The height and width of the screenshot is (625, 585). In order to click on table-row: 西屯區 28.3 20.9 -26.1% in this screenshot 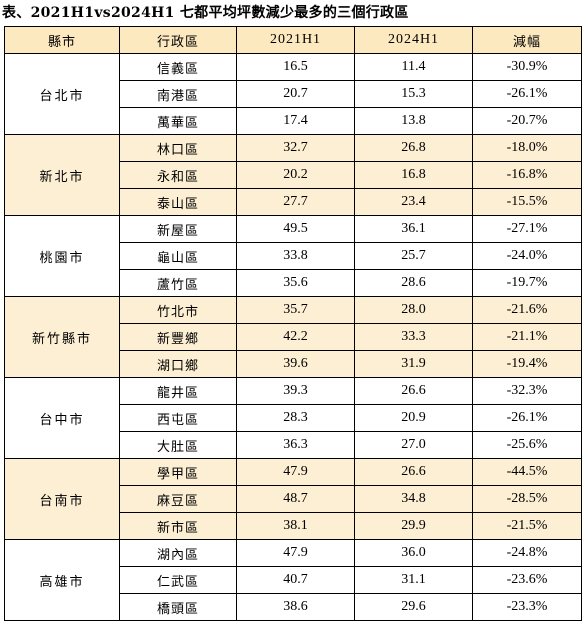, I will do `click(293, 418)`.